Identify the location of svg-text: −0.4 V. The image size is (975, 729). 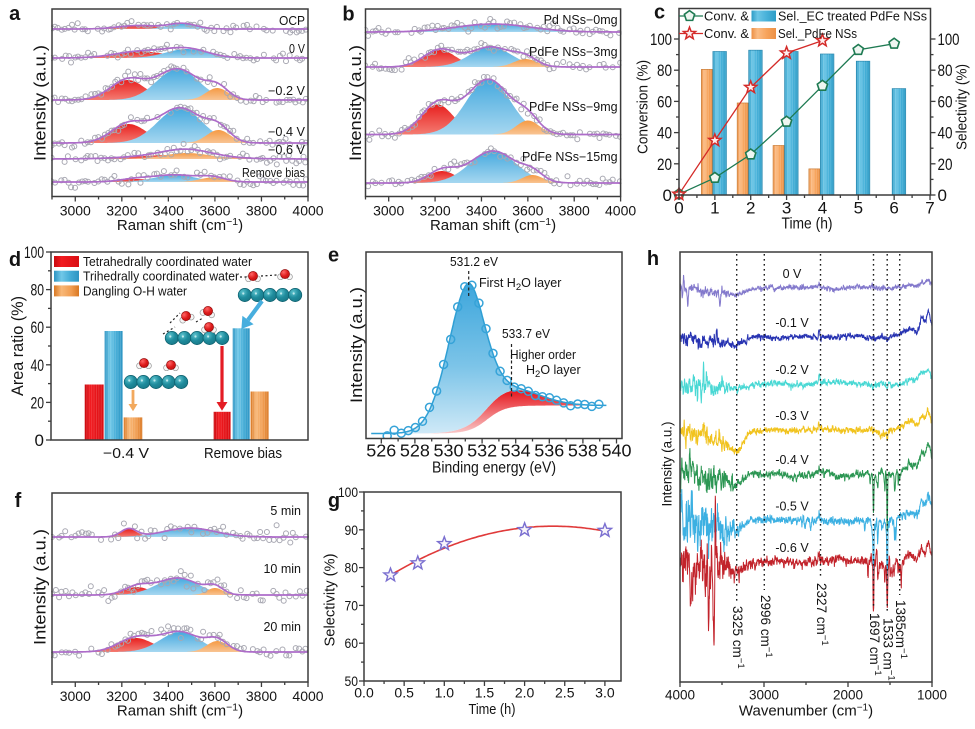
(287, 132).